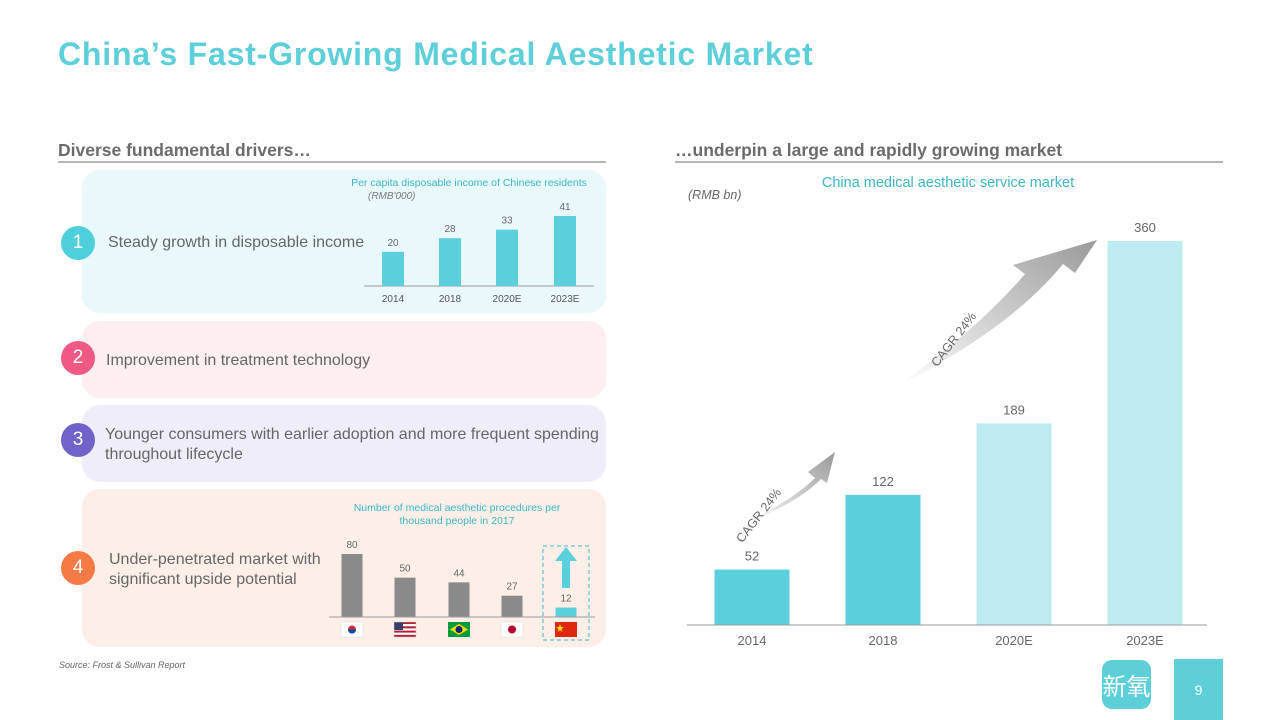  I want to click on china-highlight-box, so click(566, 593).